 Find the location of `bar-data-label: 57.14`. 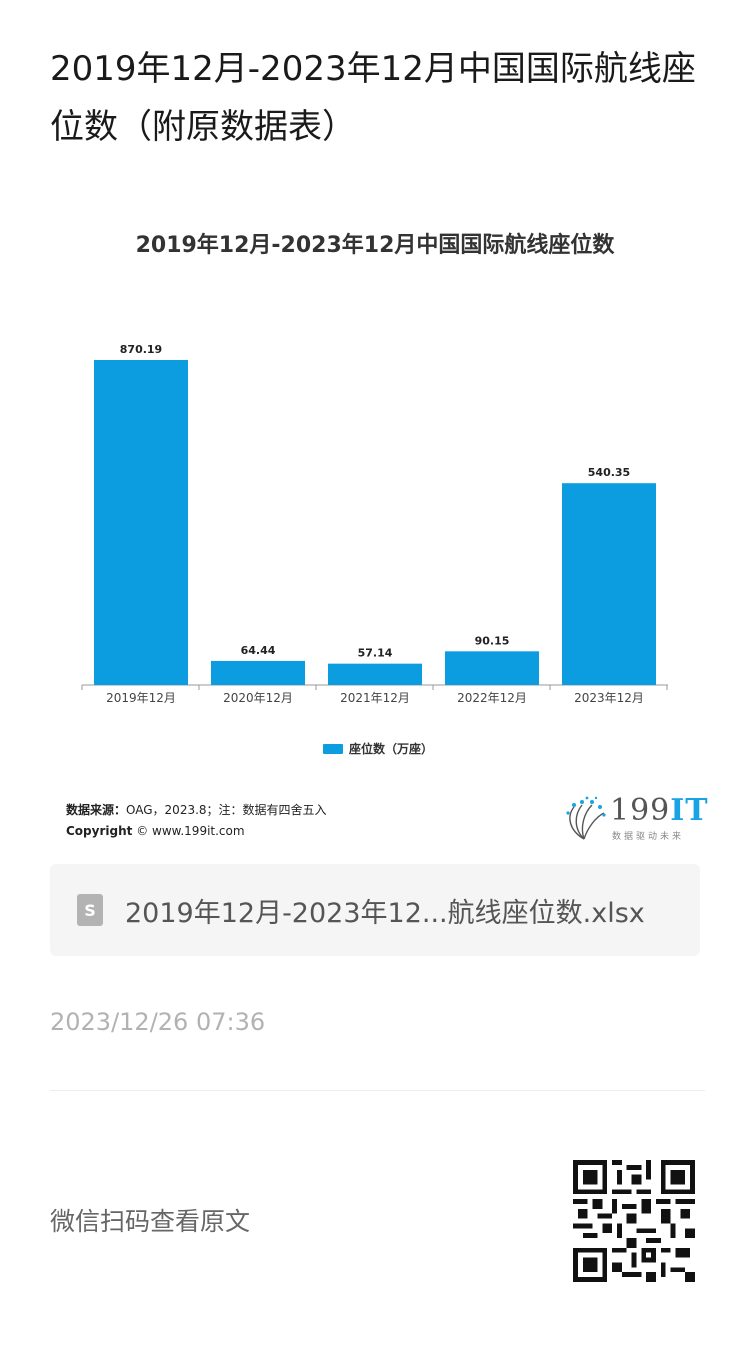

bar-data-label: 57.14 is located at coordinates (375, 653).